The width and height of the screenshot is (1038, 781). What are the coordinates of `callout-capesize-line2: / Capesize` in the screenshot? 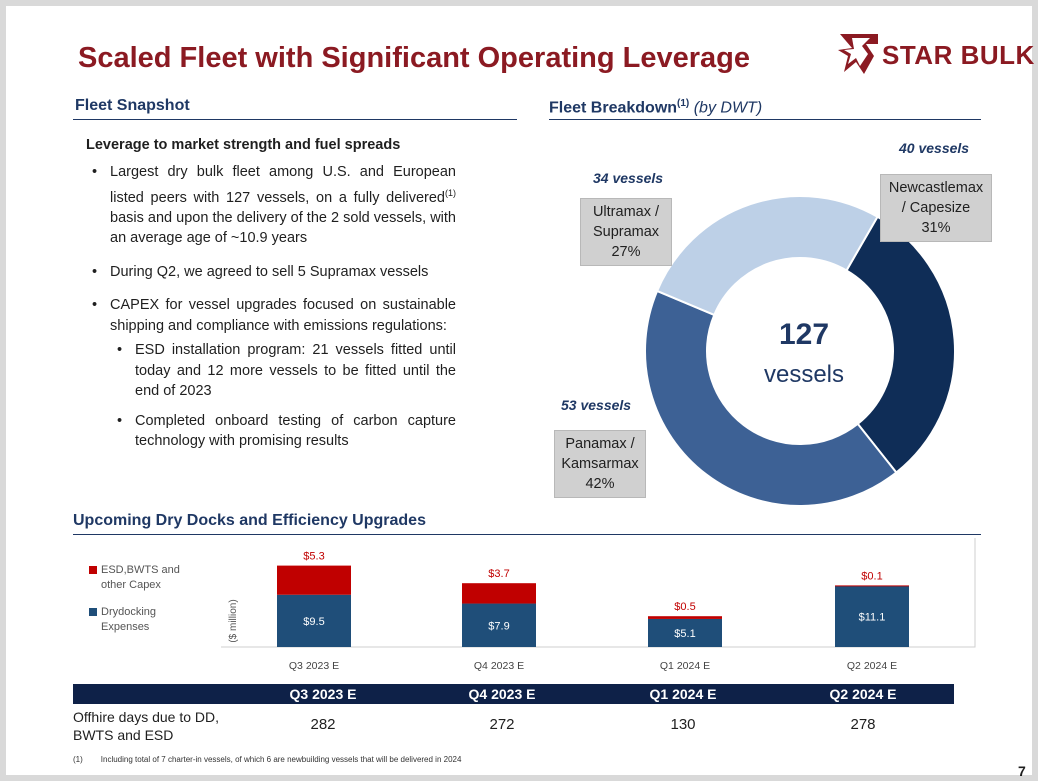 It's located at (936, 208).